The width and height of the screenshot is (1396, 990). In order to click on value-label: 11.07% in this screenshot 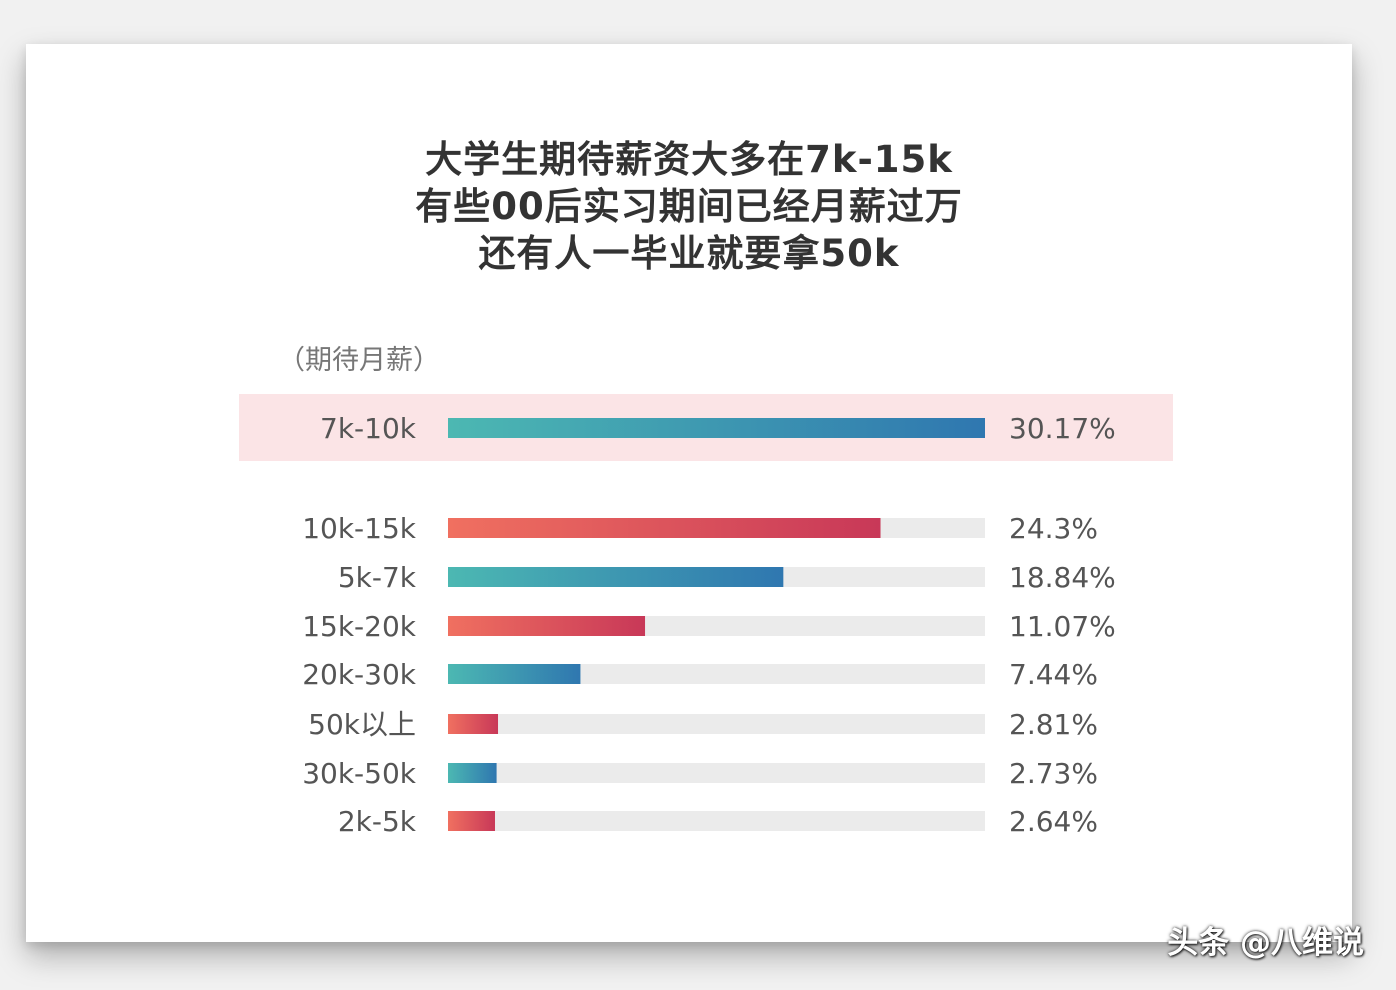, I will do `click(1062, 626)`.